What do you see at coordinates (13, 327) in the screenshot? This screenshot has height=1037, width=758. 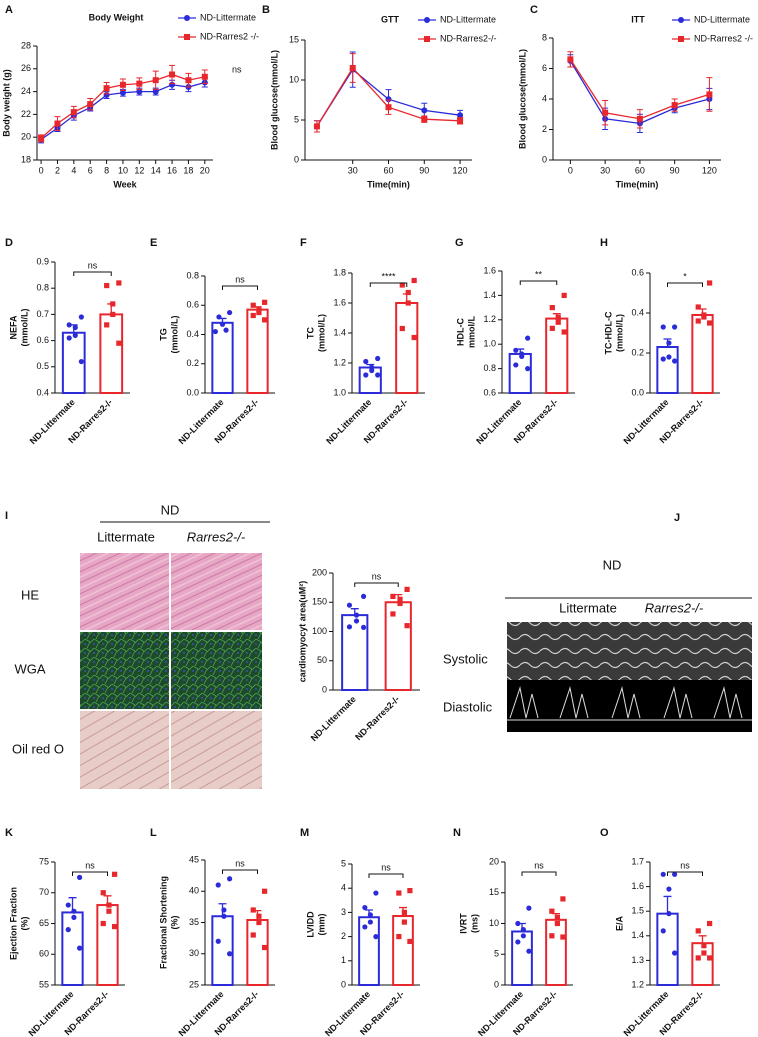 I see `y-axis-label: NEFA` at bounding box center [13, 327].